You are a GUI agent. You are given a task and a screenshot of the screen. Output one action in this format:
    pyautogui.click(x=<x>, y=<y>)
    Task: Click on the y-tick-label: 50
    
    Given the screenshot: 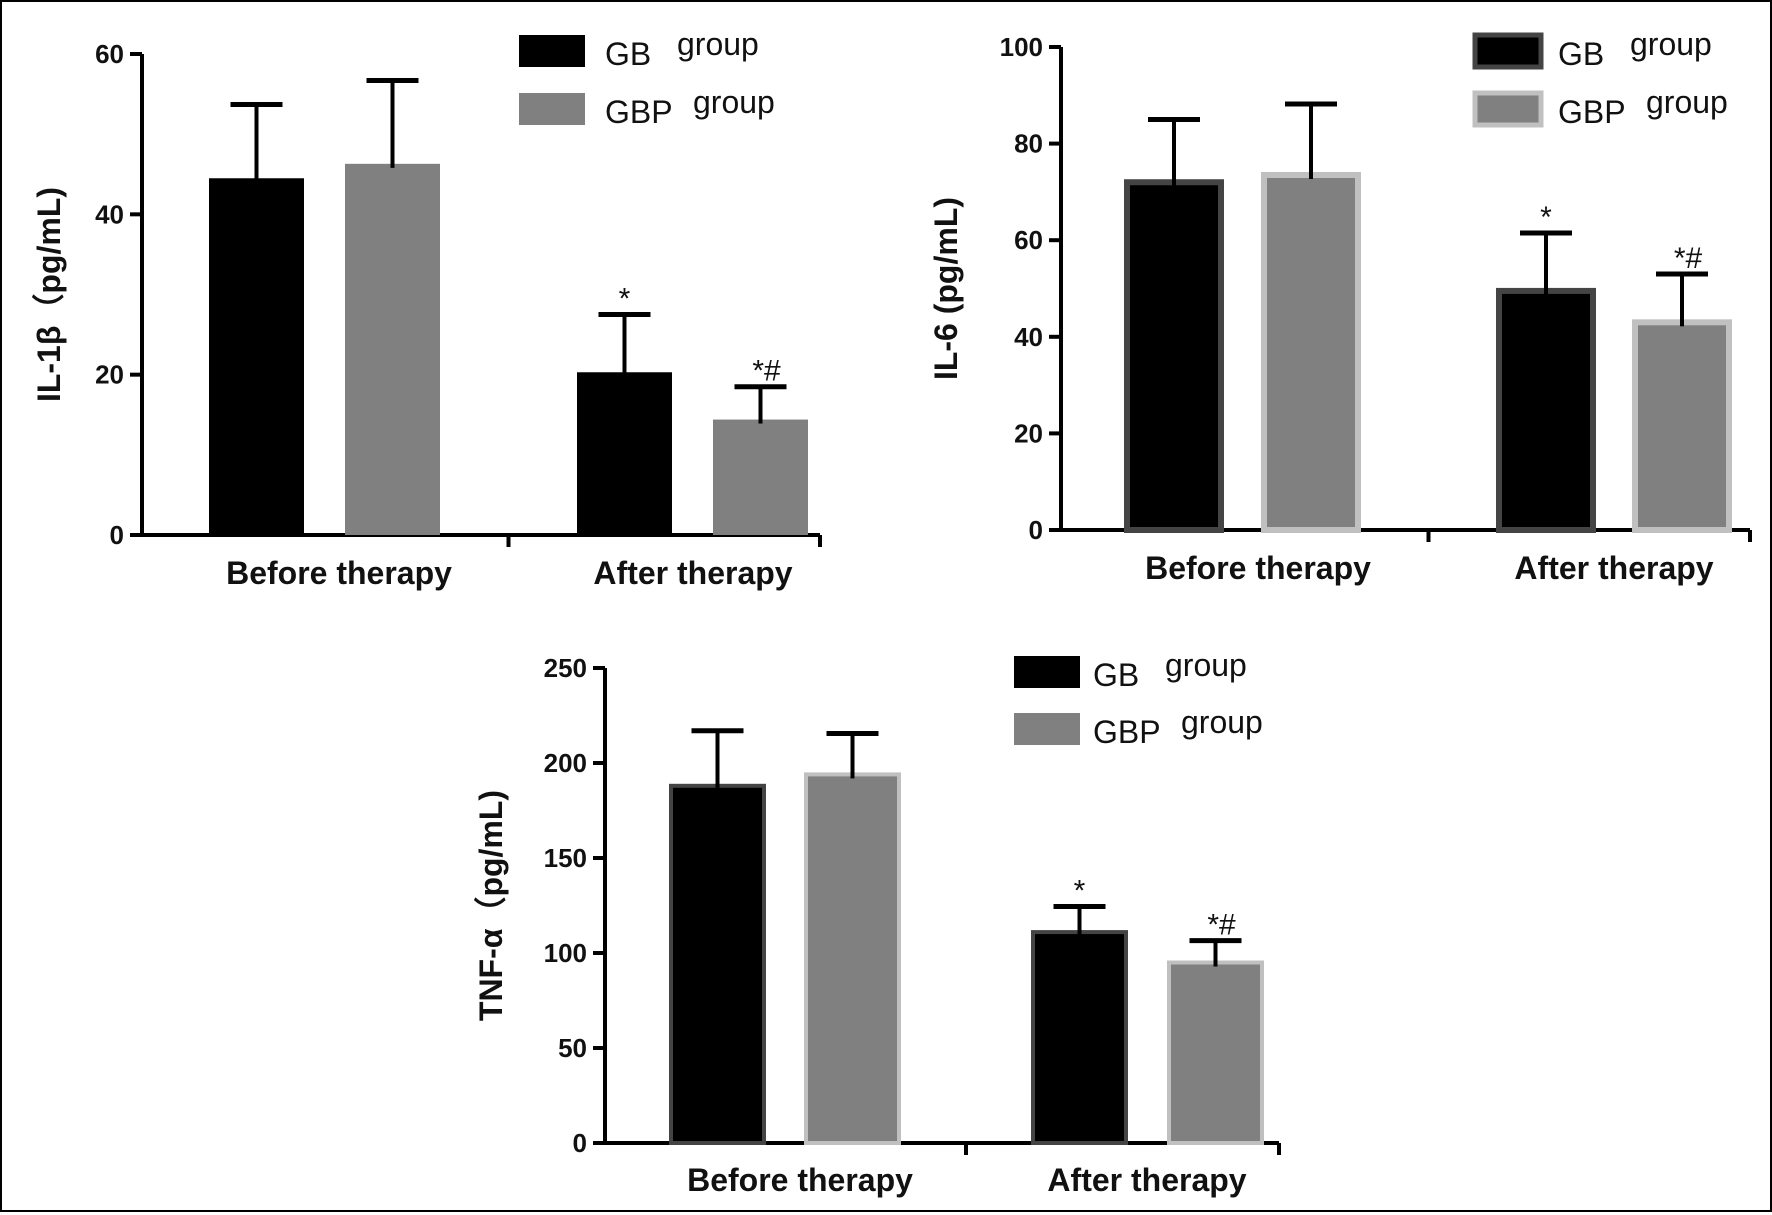 What is the action you would take?
    pyautogui.click(x=572, y=1048)
    